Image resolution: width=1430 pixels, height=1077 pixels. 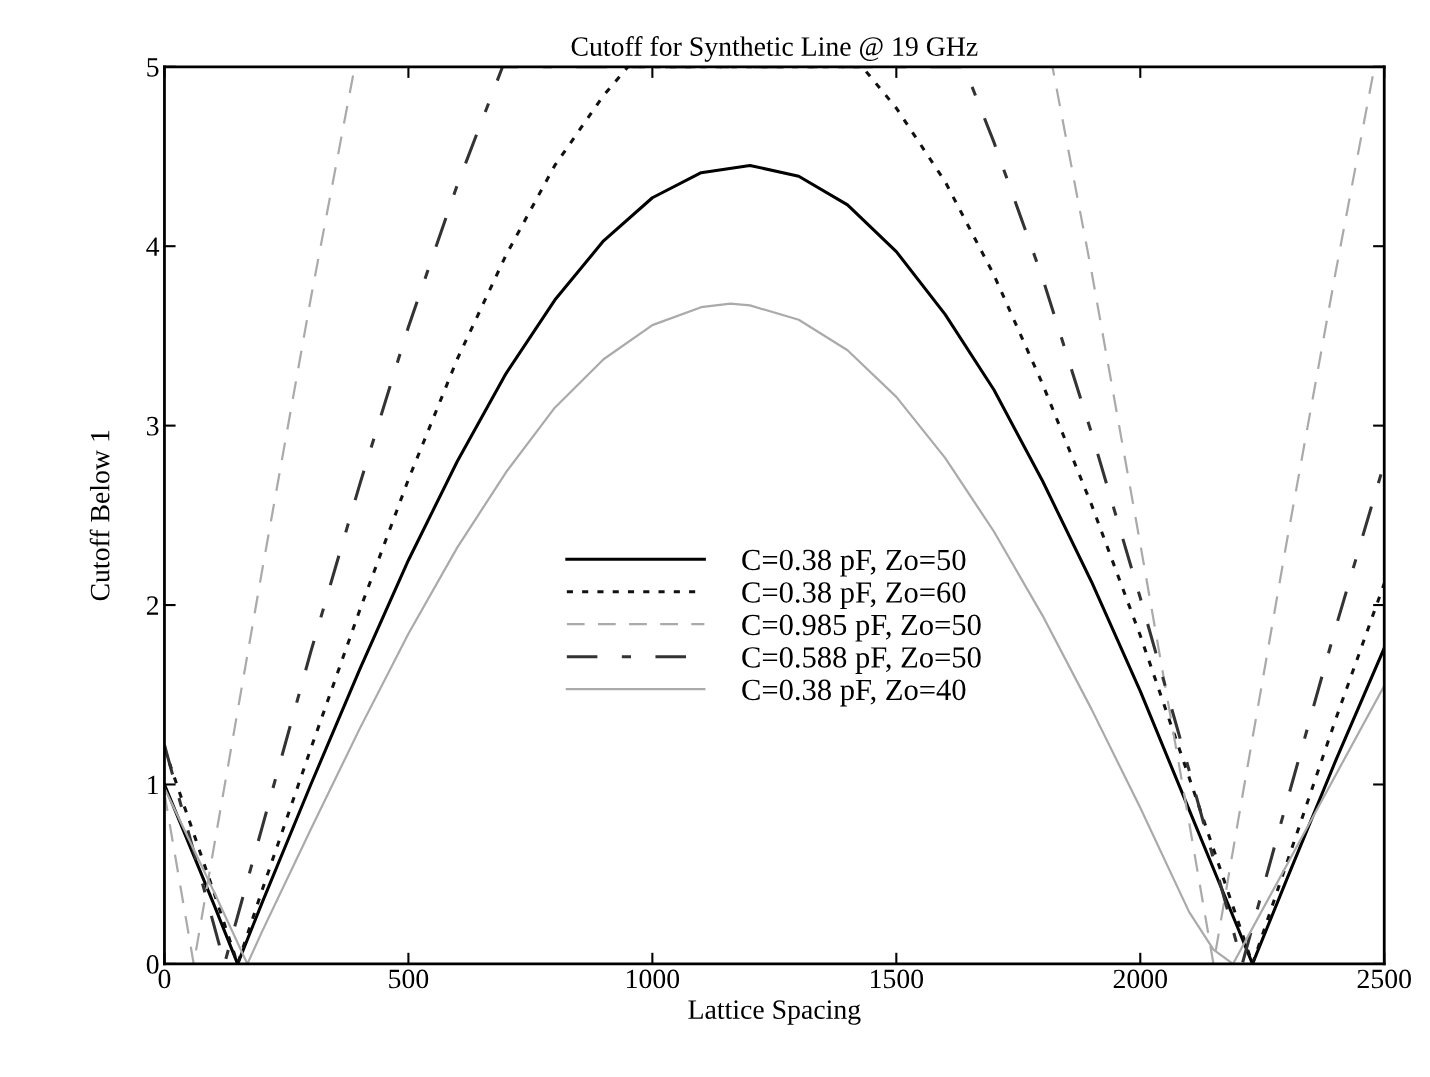 I want to click on y-tick-label: 4, so click(x=153, y=246).